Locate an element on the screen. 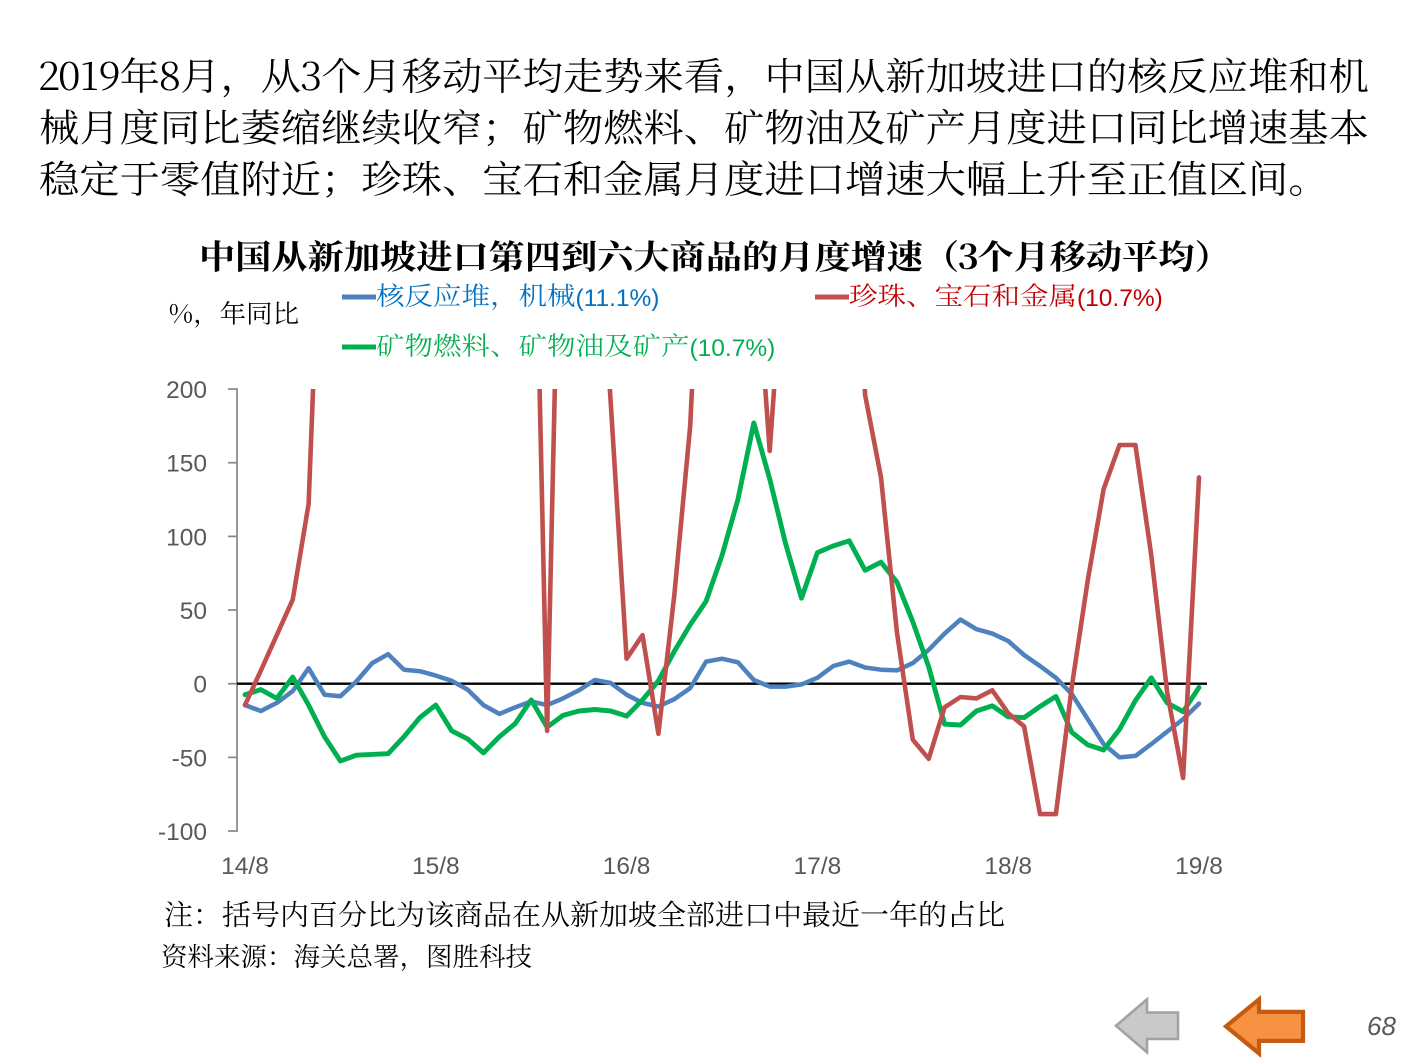 The width and height of the screenshot is (1411, 1058). svg-text: 19/8 is located at coordinates (1199, 866).